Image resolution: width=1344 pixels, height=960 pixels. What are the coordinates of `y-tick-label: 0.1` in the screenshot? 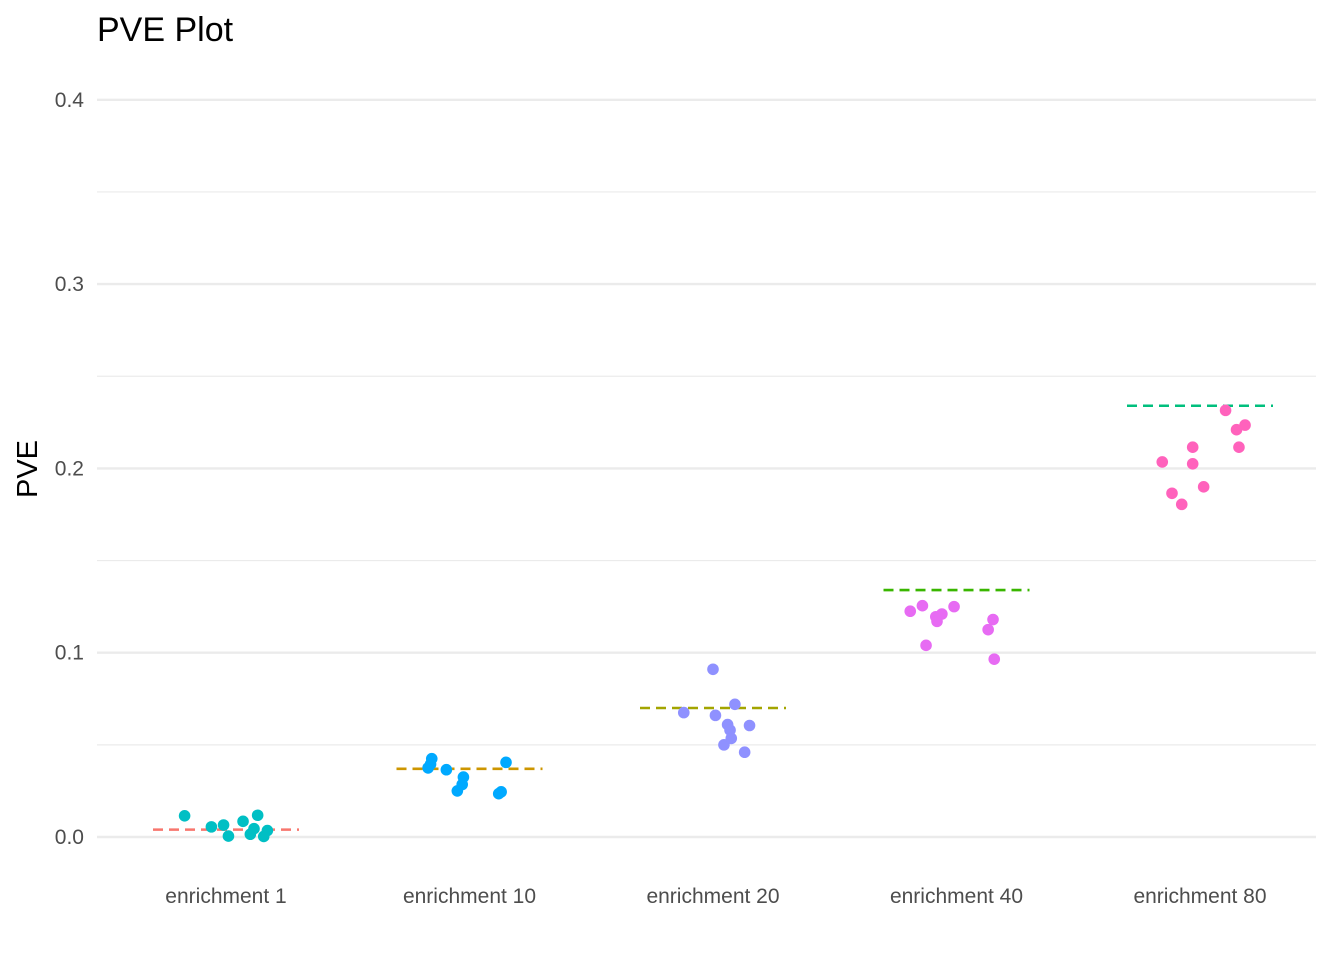 It's located at (69, 653).